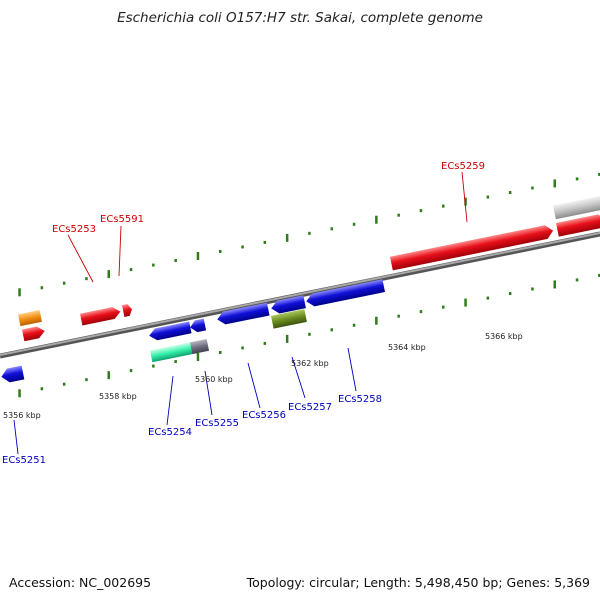 The width and height of the screenshot is (600, 600). Describe the element at coordinates (463, 166) in the screenshot. I see `gene-label-ecs5259: ECs5259` at that location.